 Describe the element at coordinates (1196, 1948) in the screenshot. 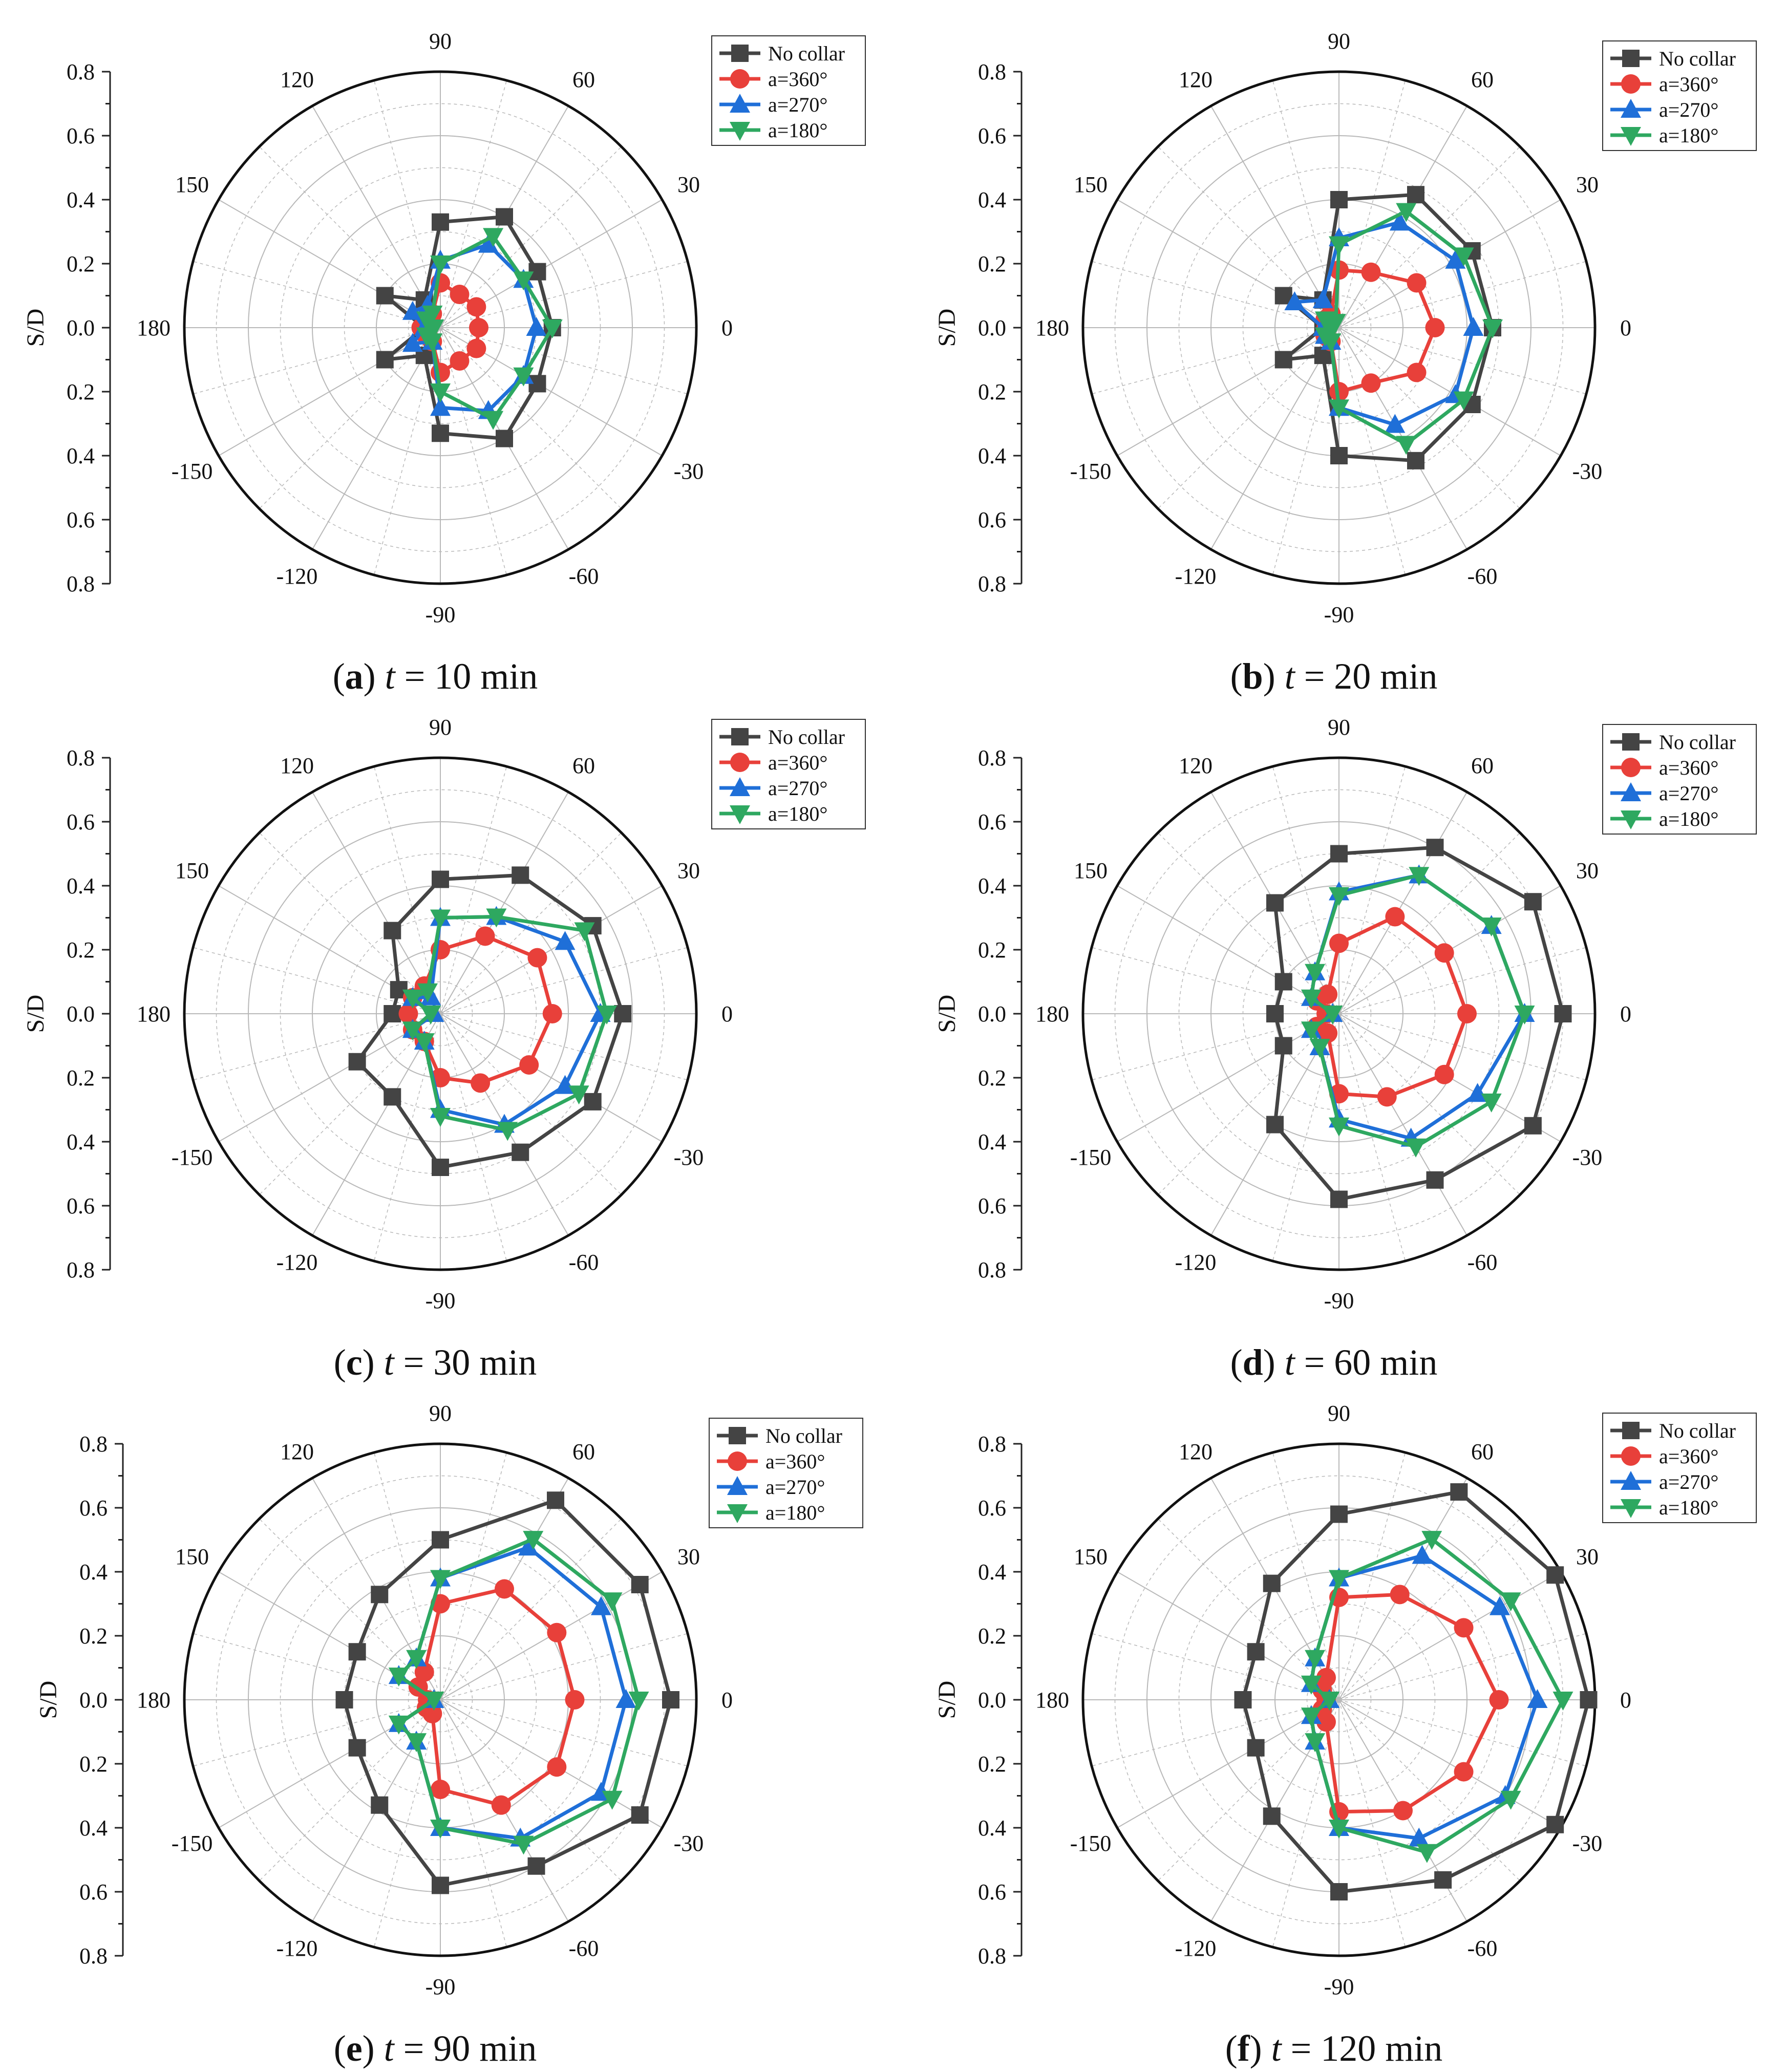

I see `angle-label: -120` at that location.